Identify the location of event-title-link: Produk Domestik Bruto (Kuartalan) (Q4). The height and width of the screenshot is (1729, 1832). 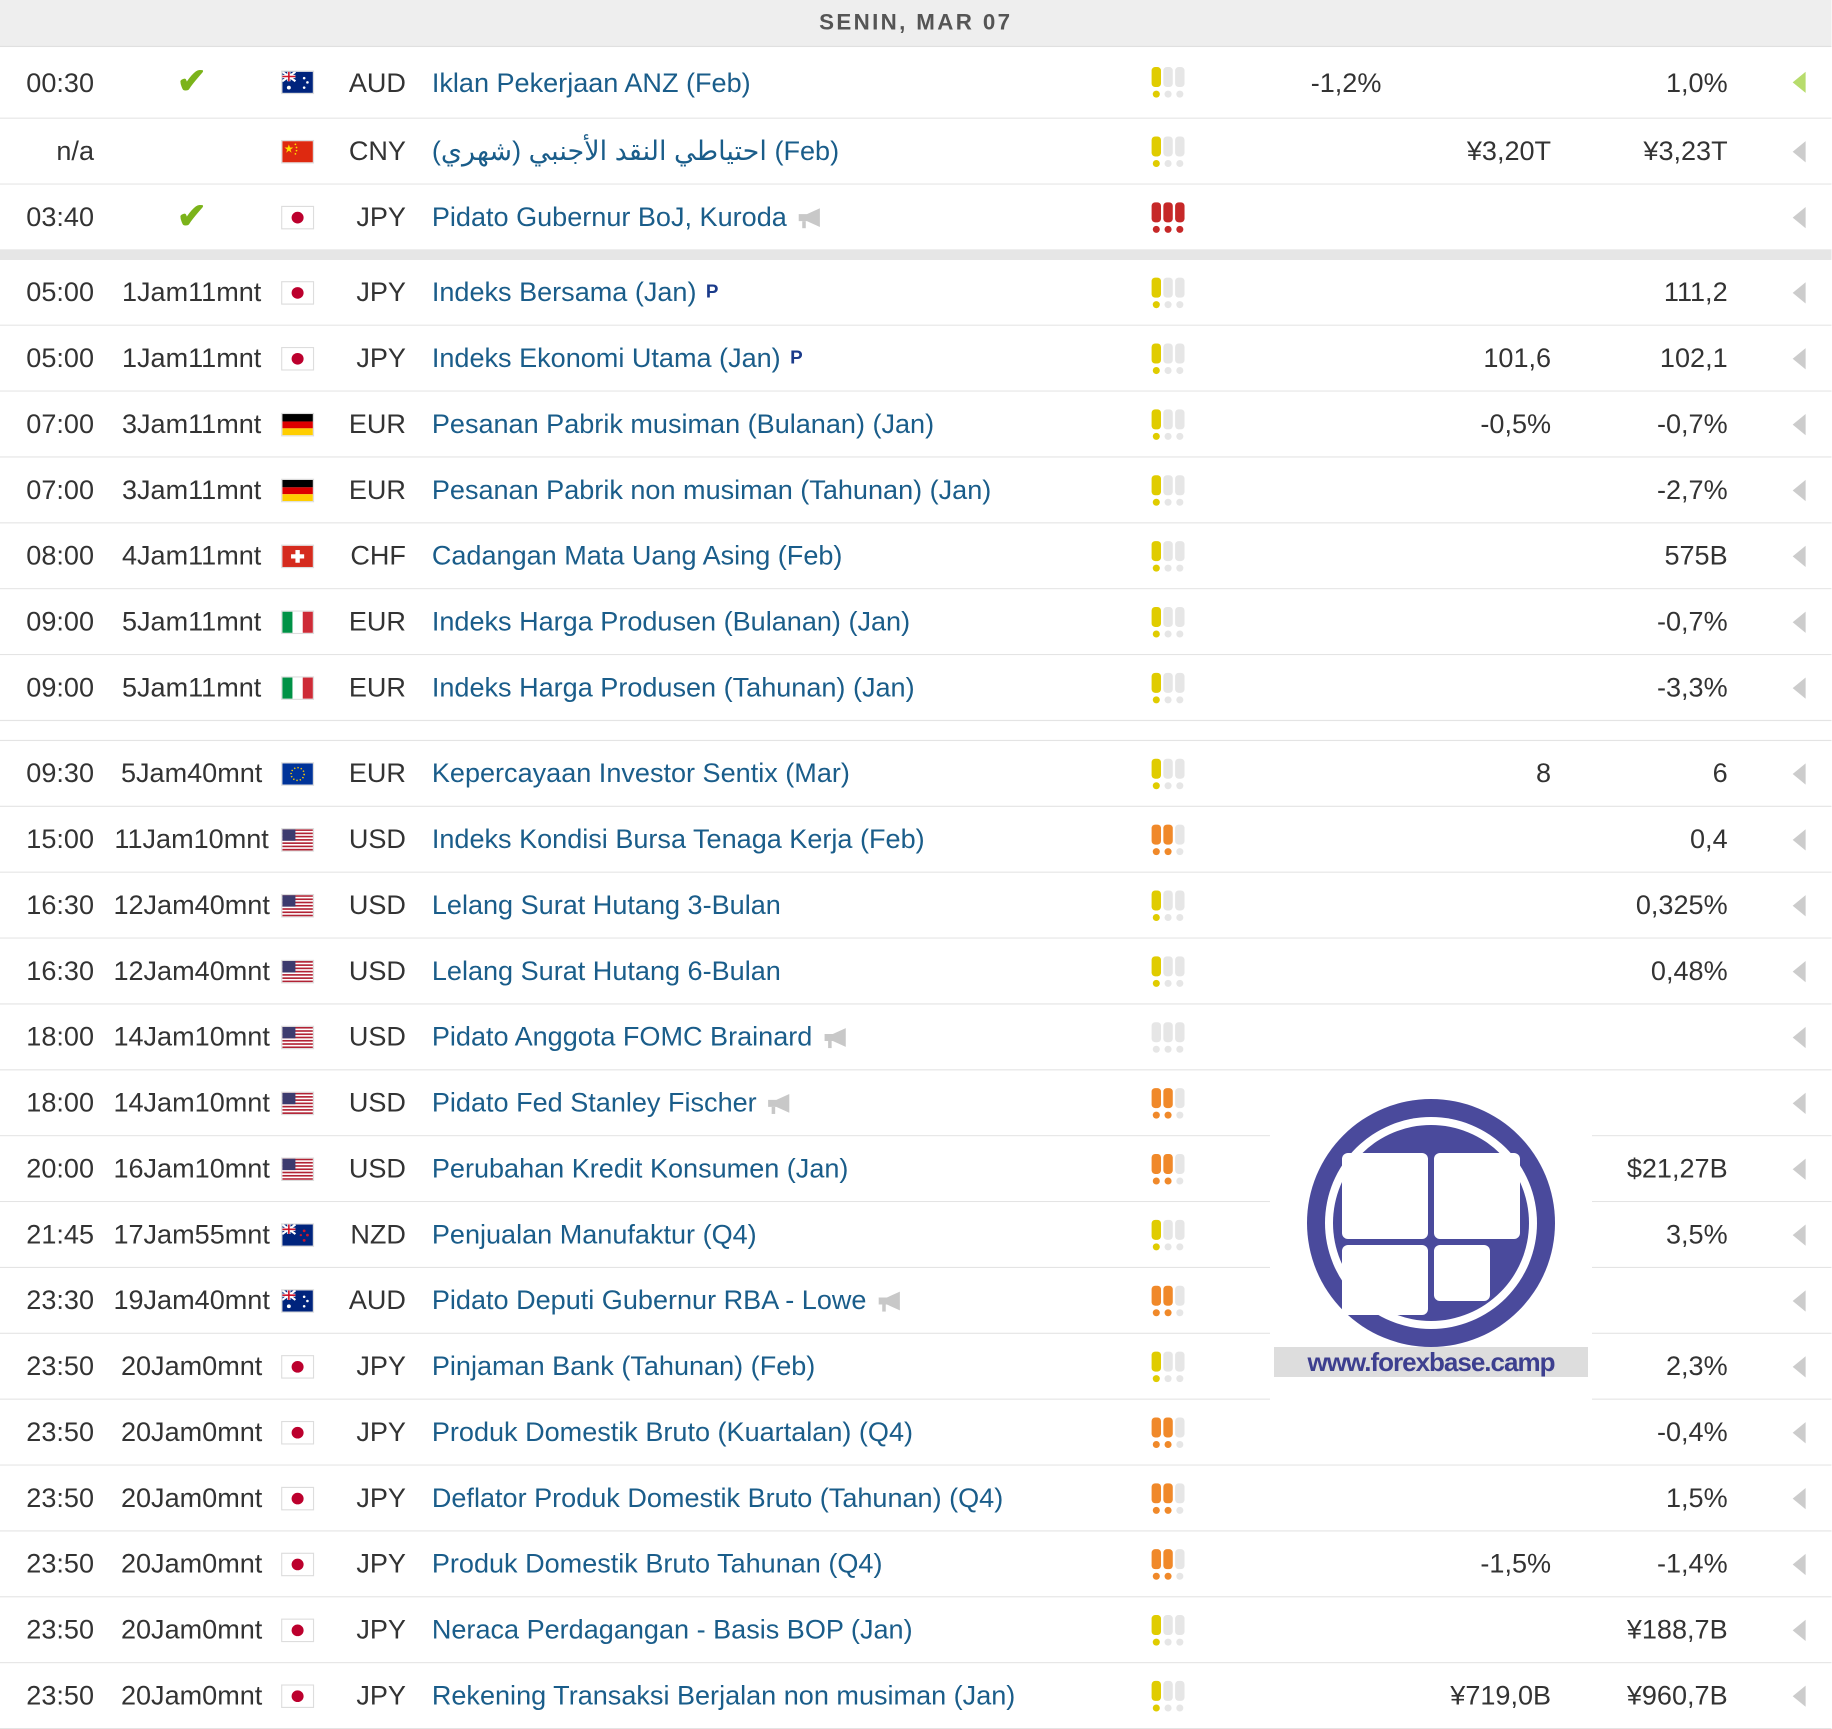
(672, 1431).